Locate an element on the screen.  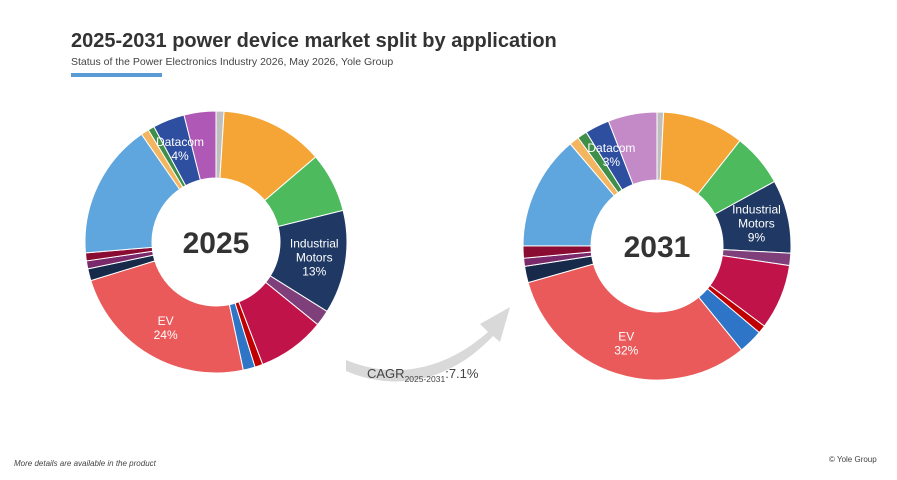
slice-label-1-3-2: 9% is located at coordinates (757, 237).